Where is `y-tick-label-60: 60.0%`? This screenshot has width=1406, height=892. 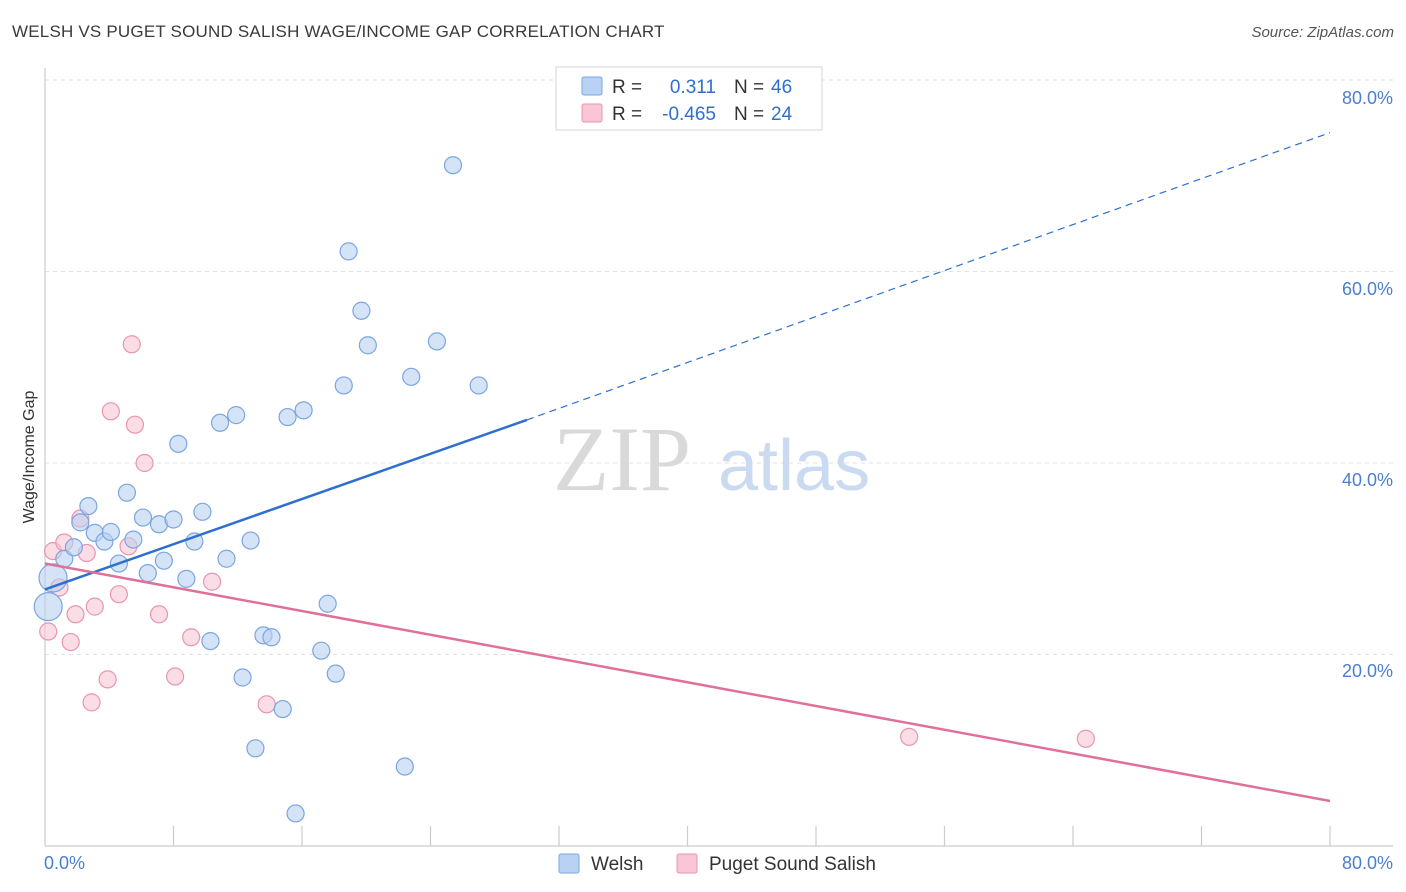
y-tick-label-60: 60.0% is located at coordinates (1367, 289).